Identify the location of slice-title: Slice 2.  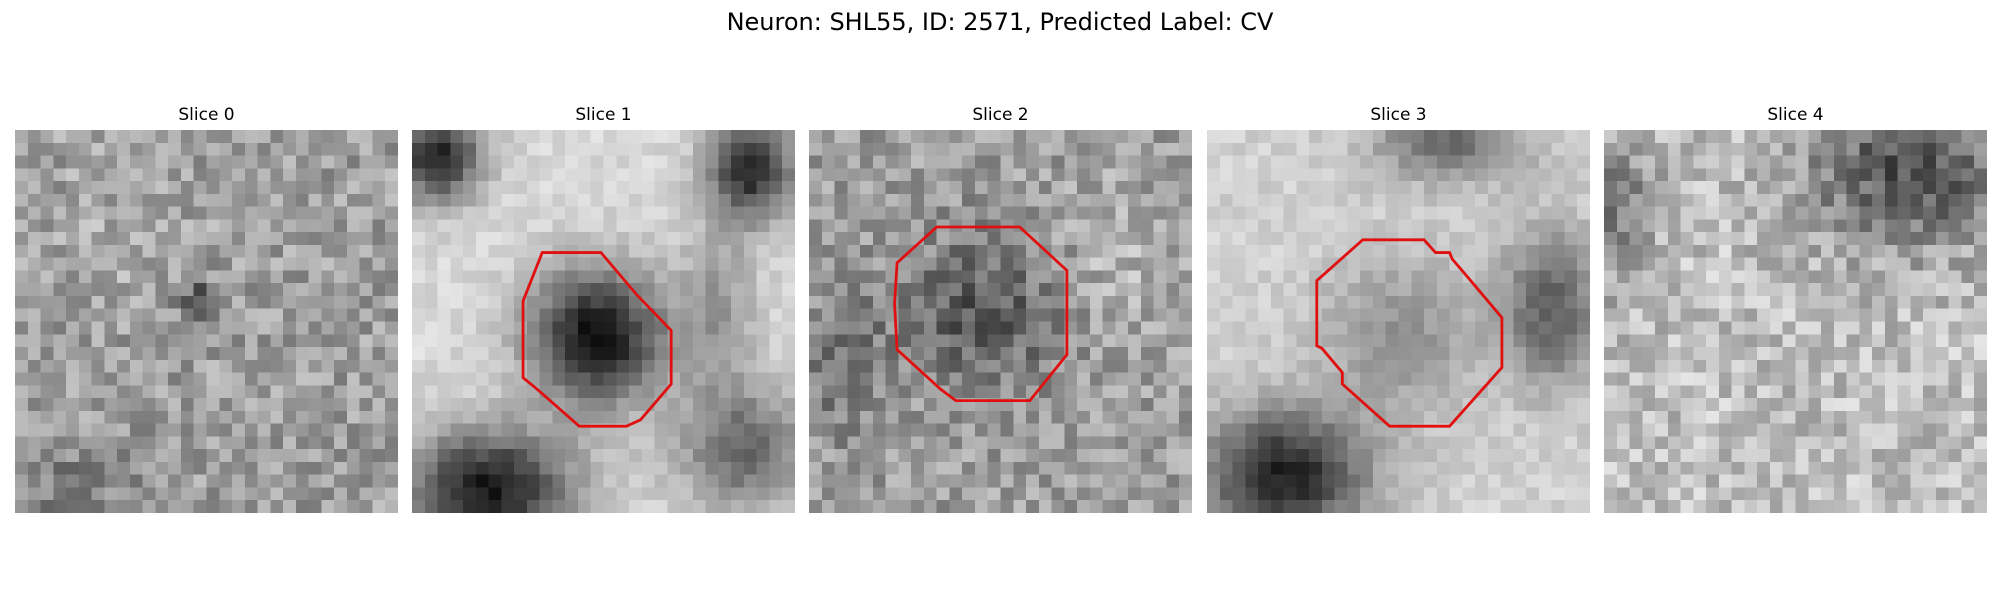
(1000, 115).